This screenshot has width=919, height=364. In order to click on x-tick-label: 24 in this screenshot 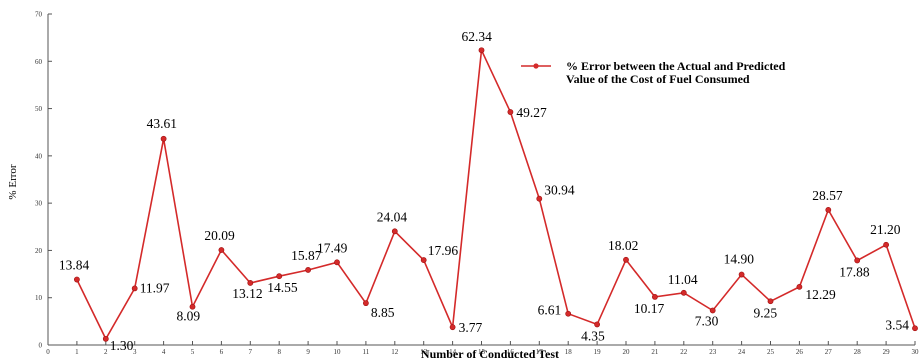, I will do `click(742, 352)`.